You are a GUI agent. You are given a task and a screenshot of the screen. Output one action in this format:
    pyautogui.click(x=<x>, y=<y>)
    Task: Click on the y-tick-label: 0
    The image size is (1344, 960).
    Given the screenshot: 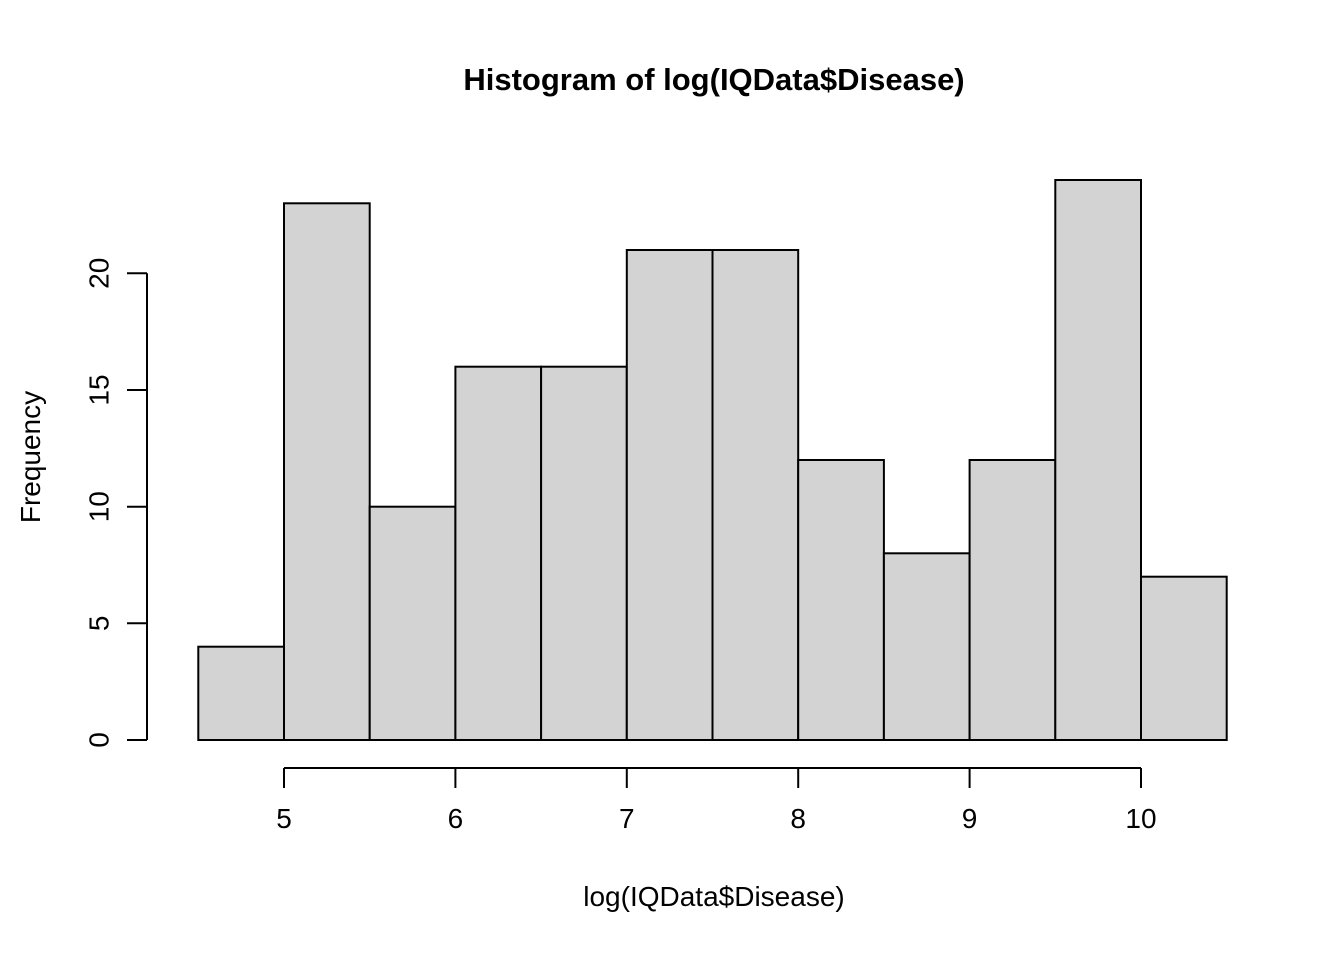 What is the action you would take?
    pyautogui.click(x=99, y=740)
    